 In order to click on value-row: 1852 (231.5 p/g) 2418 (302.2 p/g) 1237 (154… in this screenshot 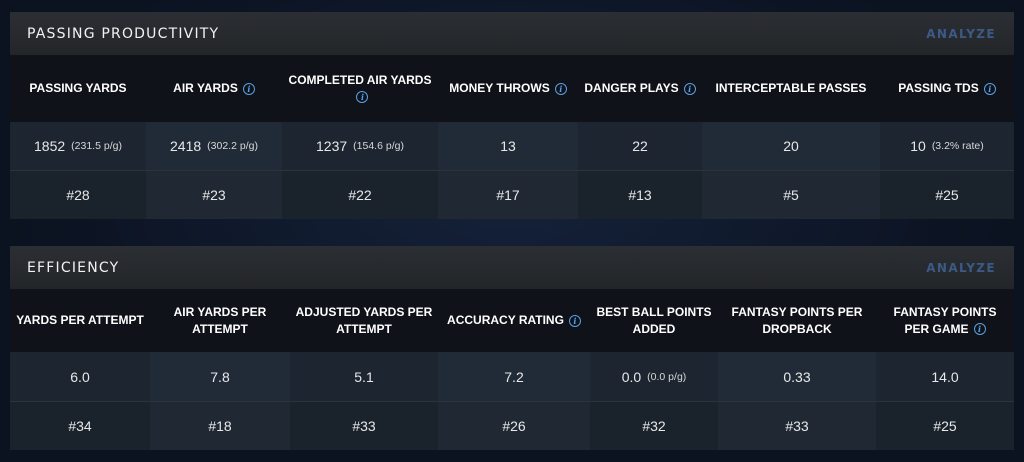, I will do `click(512, 146)`.